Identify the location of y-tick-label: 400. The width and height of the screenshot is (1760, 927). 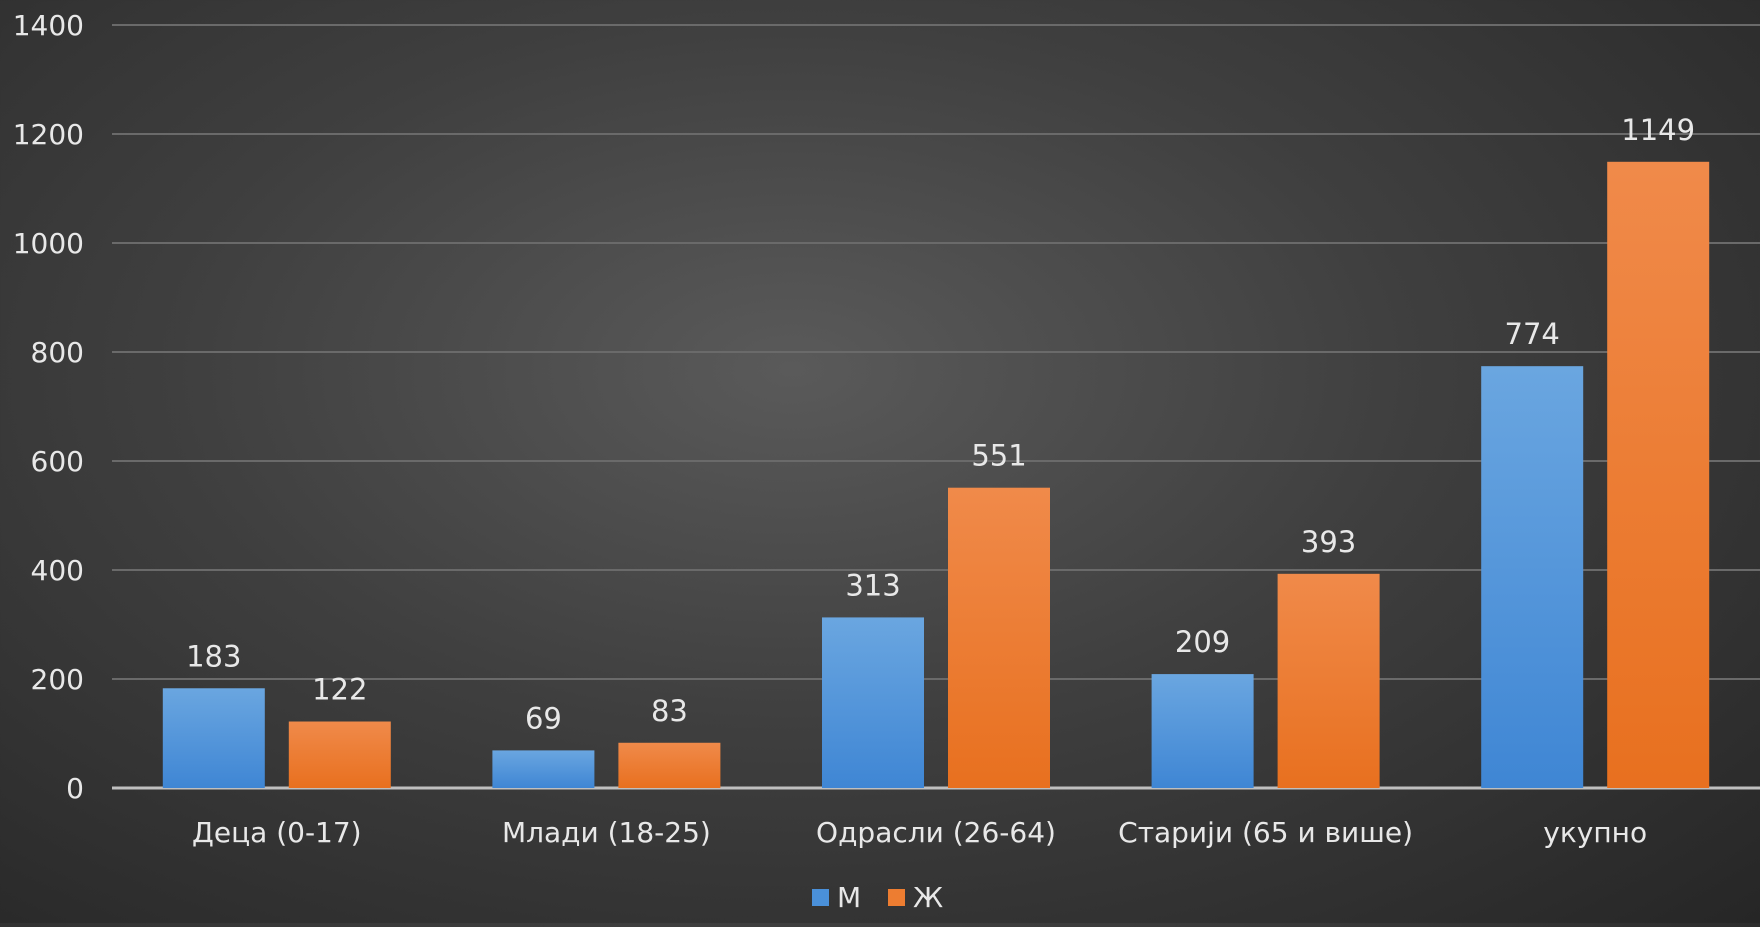
(57, 570).